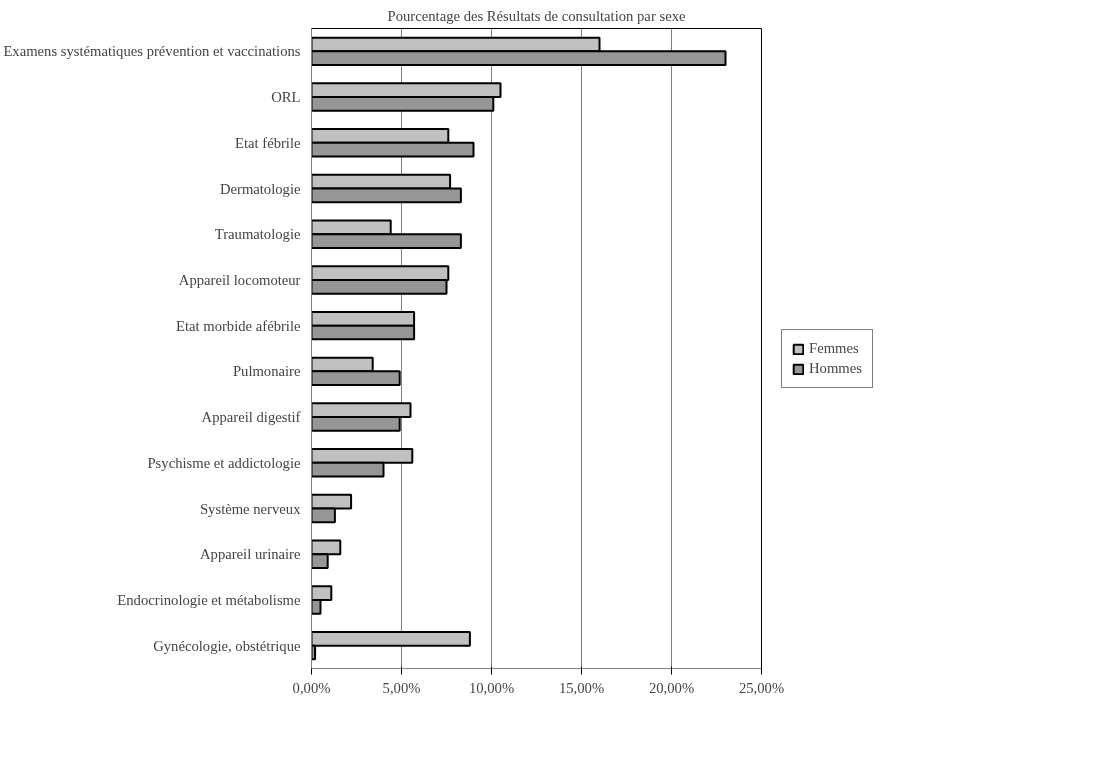  I want to click on y-tick-label: Dermatologie, so click(260, 188).